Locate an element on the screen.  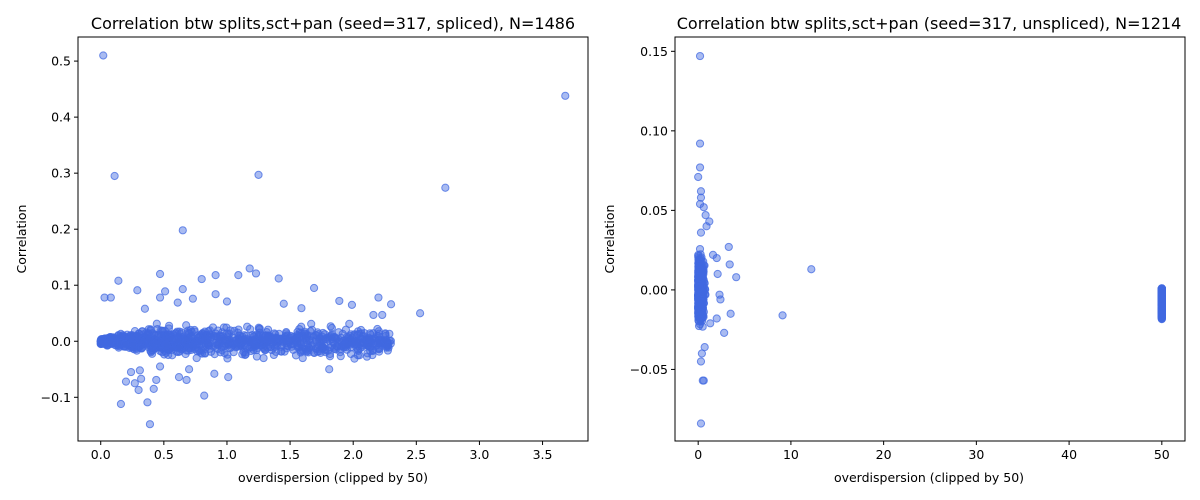
x-tick-label: 0.5 is located at coordinates (164, 454).